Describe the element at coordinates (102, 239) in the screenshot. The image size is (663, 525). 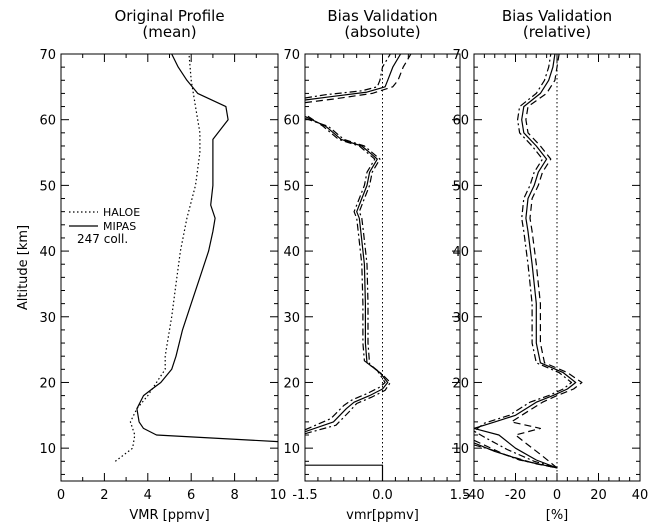
I see `collocation-count-note: 247 coll.` at that location.